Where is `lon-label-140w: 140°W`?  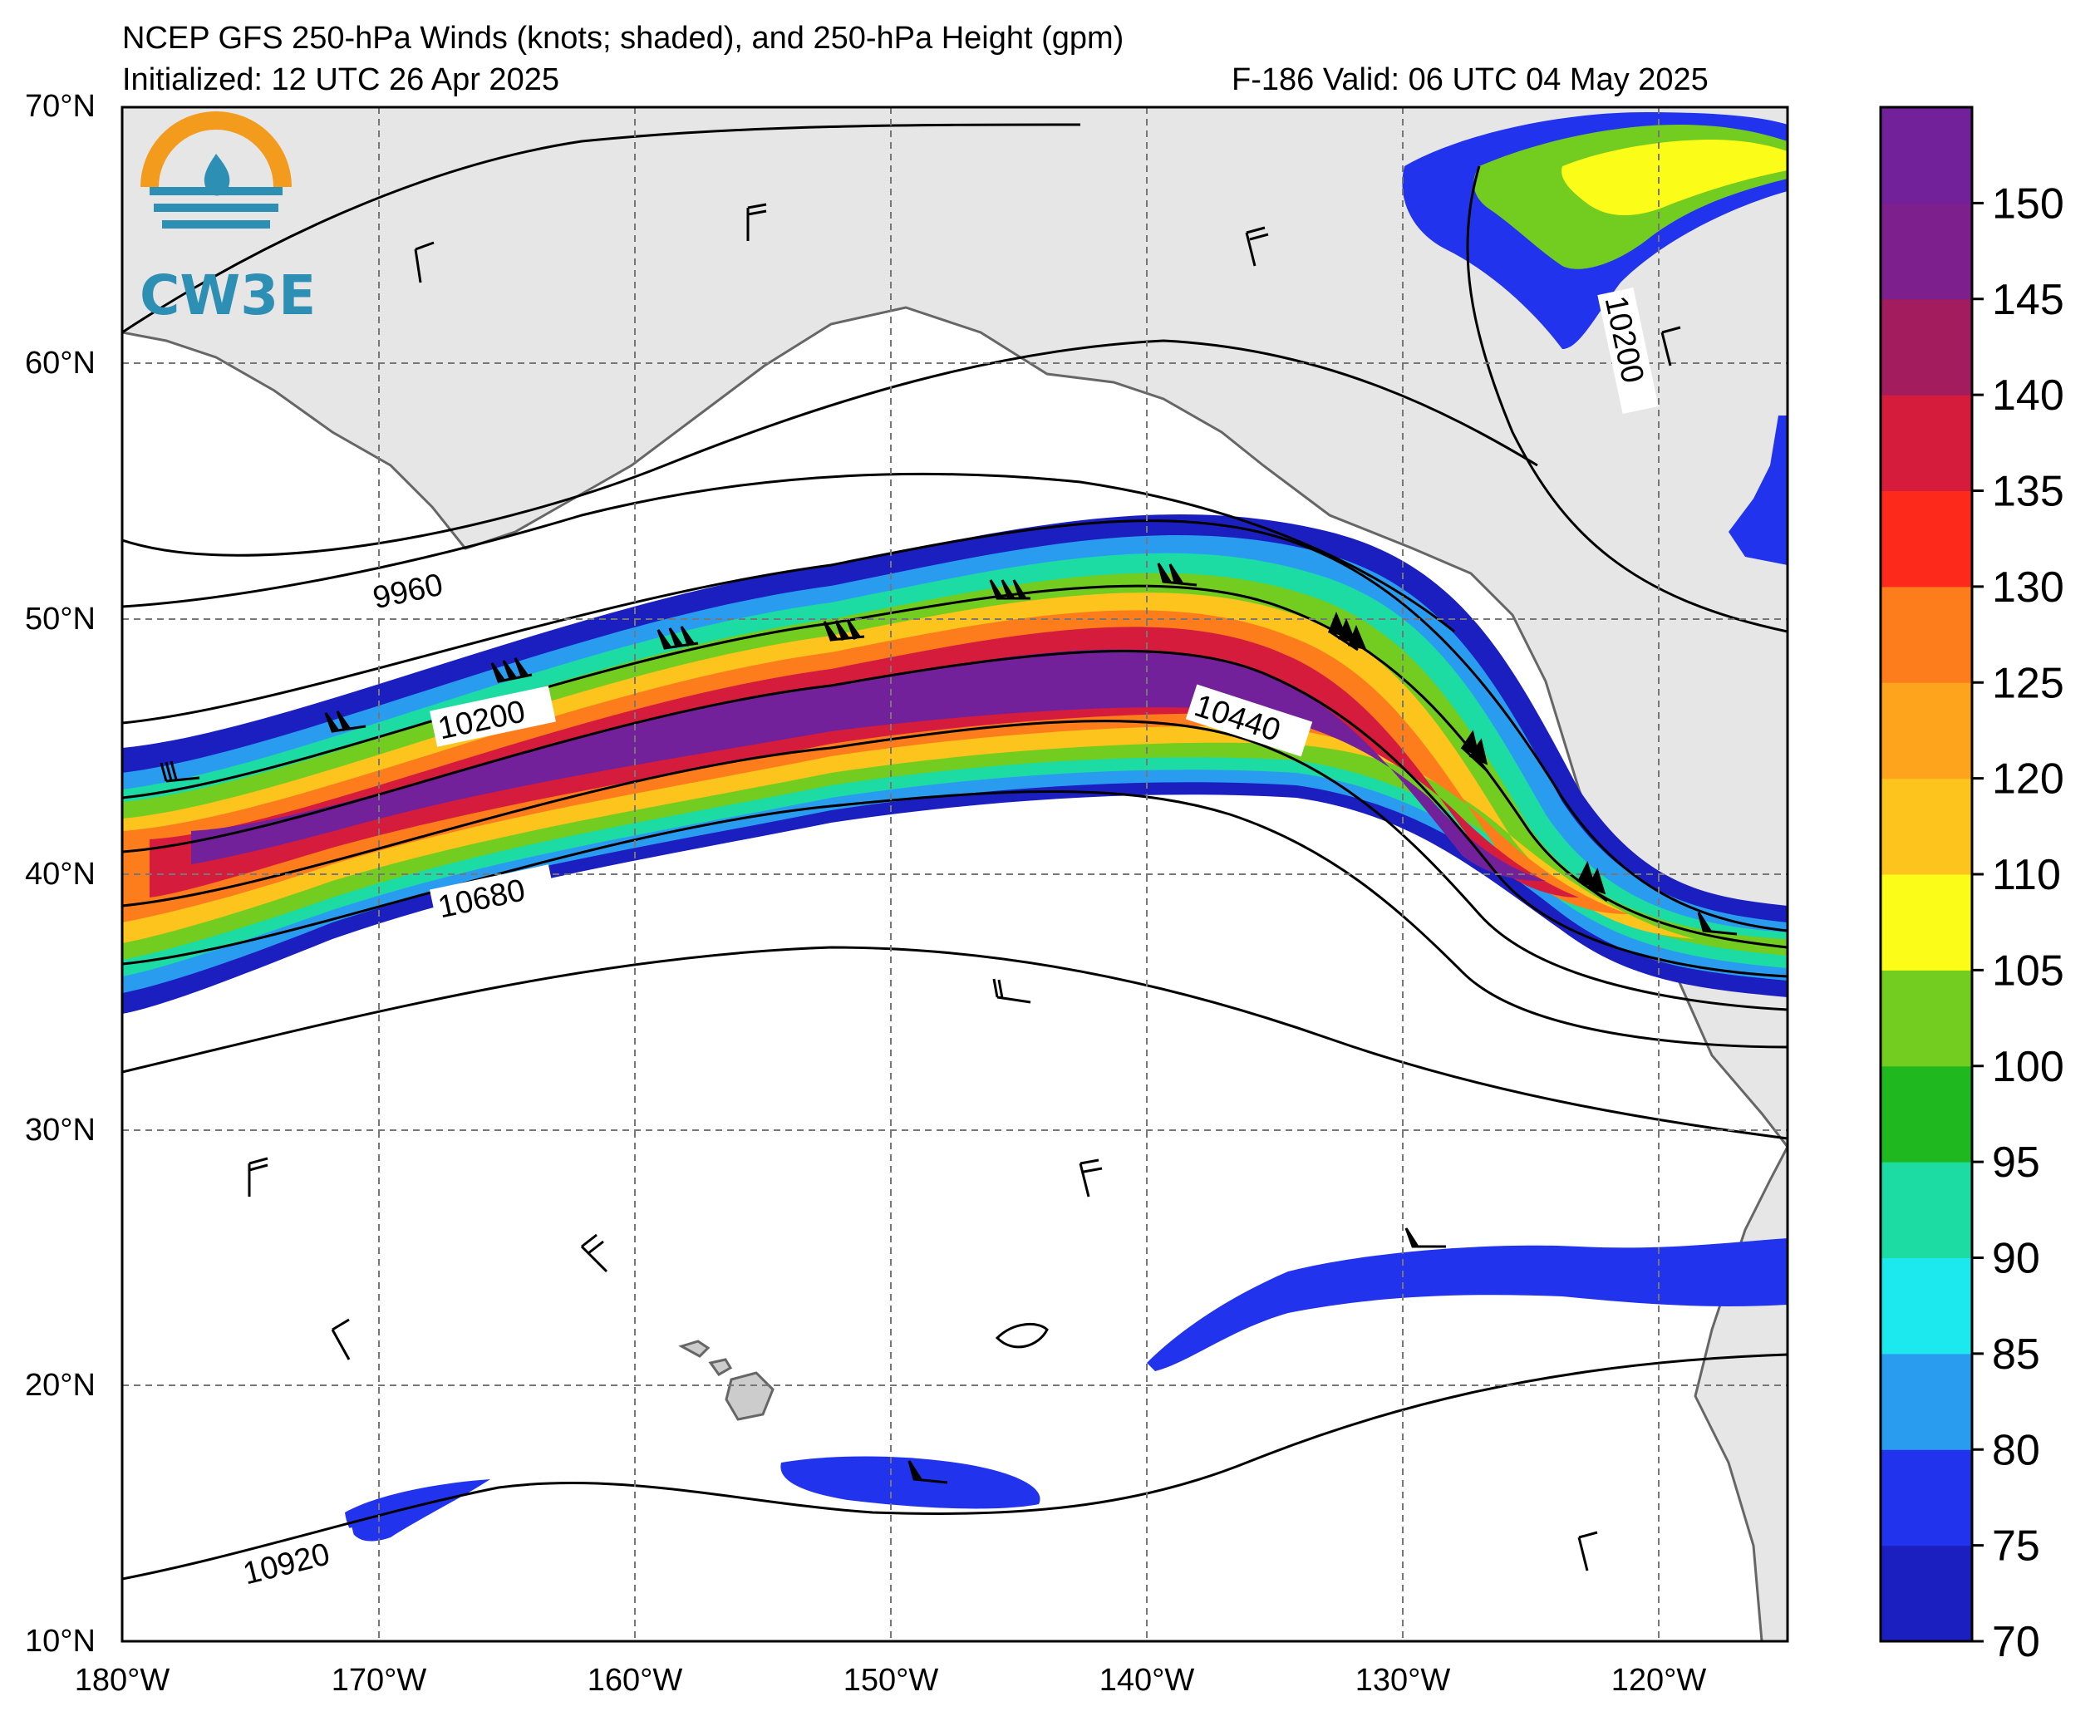
lon-label-140w: 140°W is located at coordinates (1147, 1680).